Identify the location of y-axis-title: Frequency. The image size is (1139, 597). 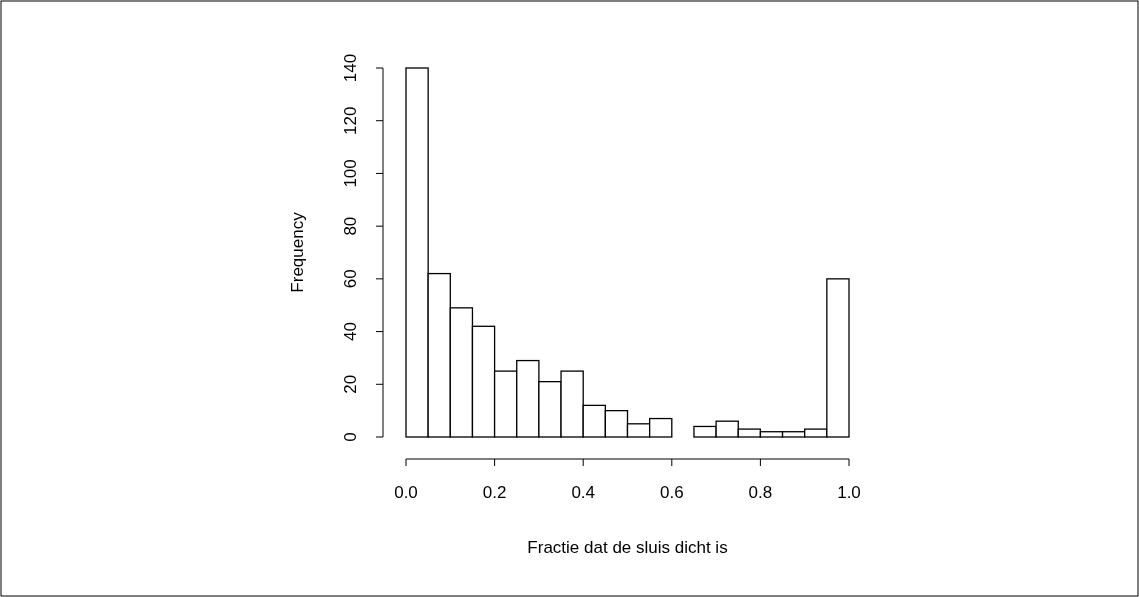
(297, 252).